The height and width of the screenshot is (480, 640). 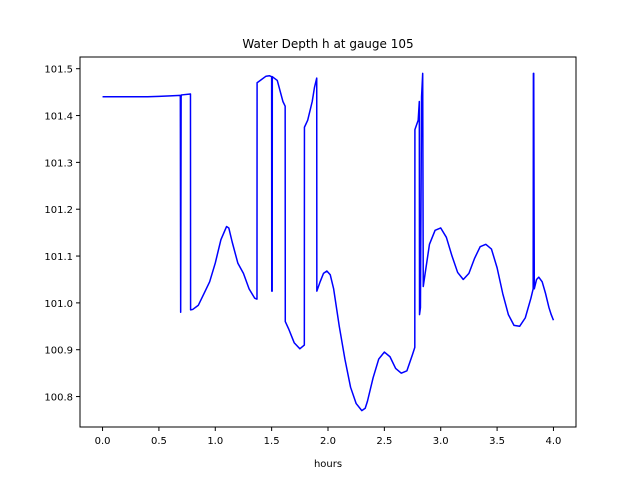 I want to click on x-tick-label: 4.0, so click(x=554, y=441).